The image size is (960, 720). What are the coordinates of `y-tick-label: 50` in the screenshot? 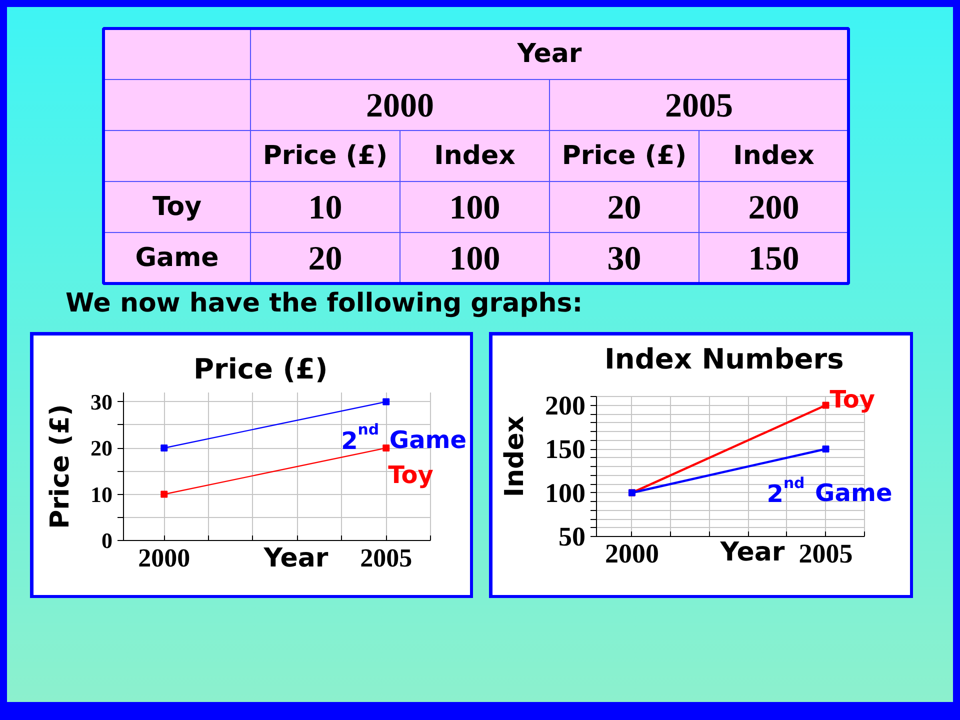 It's located at (572, 537).